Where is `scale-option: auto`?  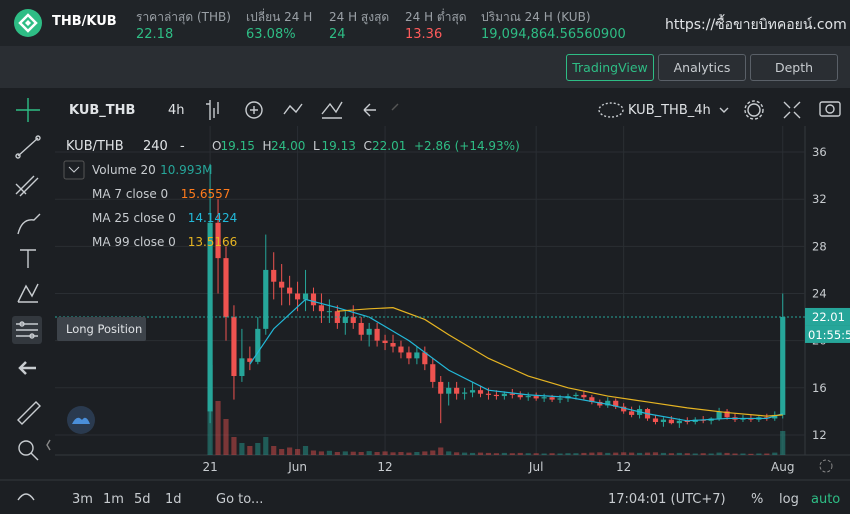
scale-option: auto is located at coordinates (825, 499).